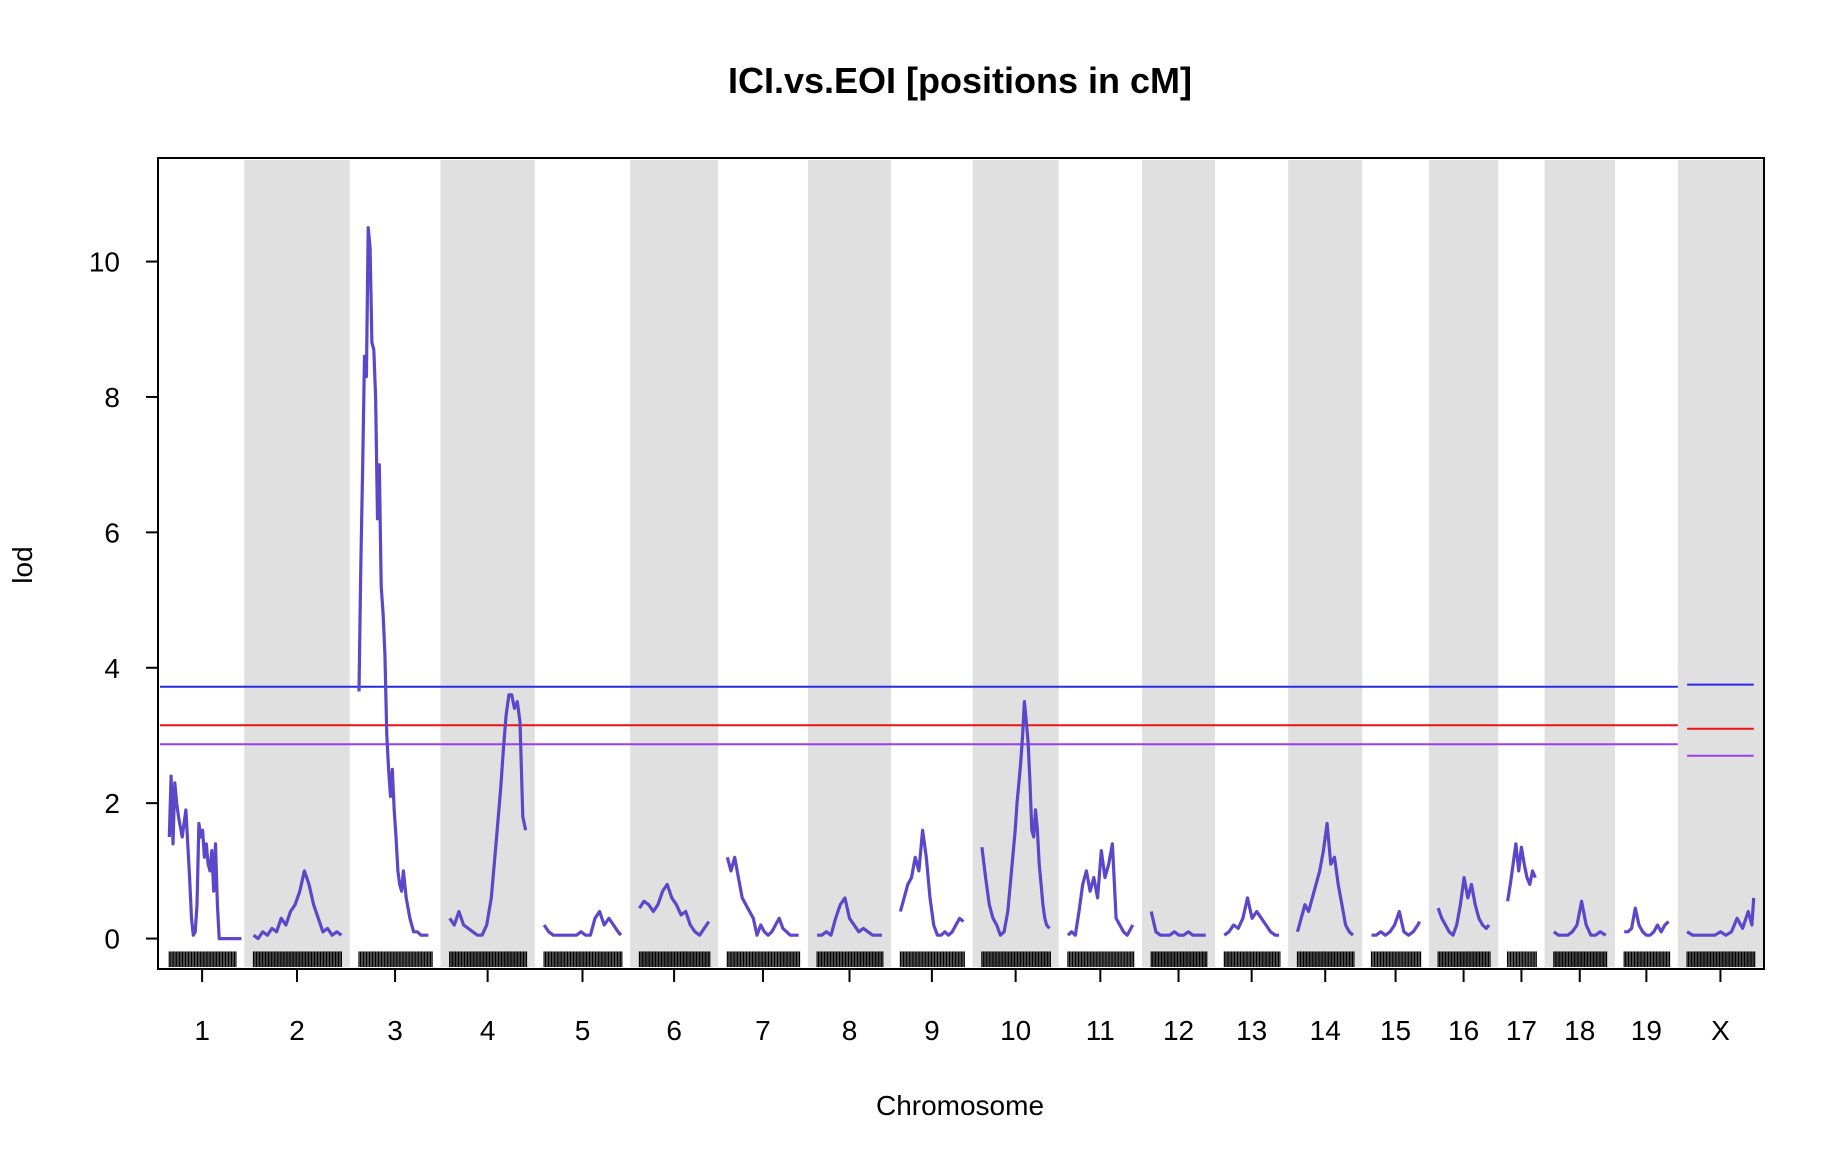 This screenshot has width=1824, height=1152. What do you see at coordinates (1521, 1030) in the screenshot?
I see `x-tick-label-17: 17` at bounding box center [1521, 1030].